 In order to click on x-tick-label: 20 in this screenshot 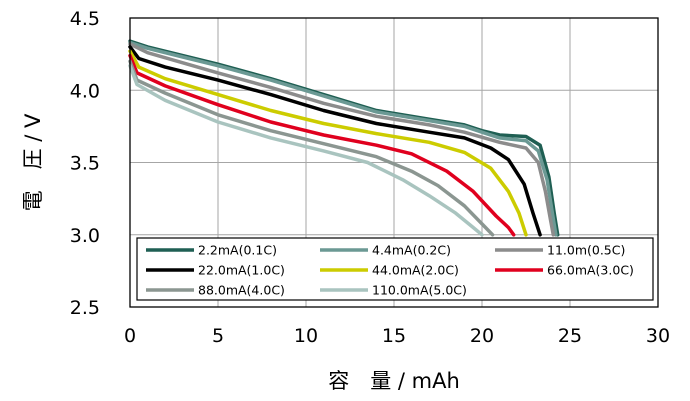, I will do `click(482, 336)`.